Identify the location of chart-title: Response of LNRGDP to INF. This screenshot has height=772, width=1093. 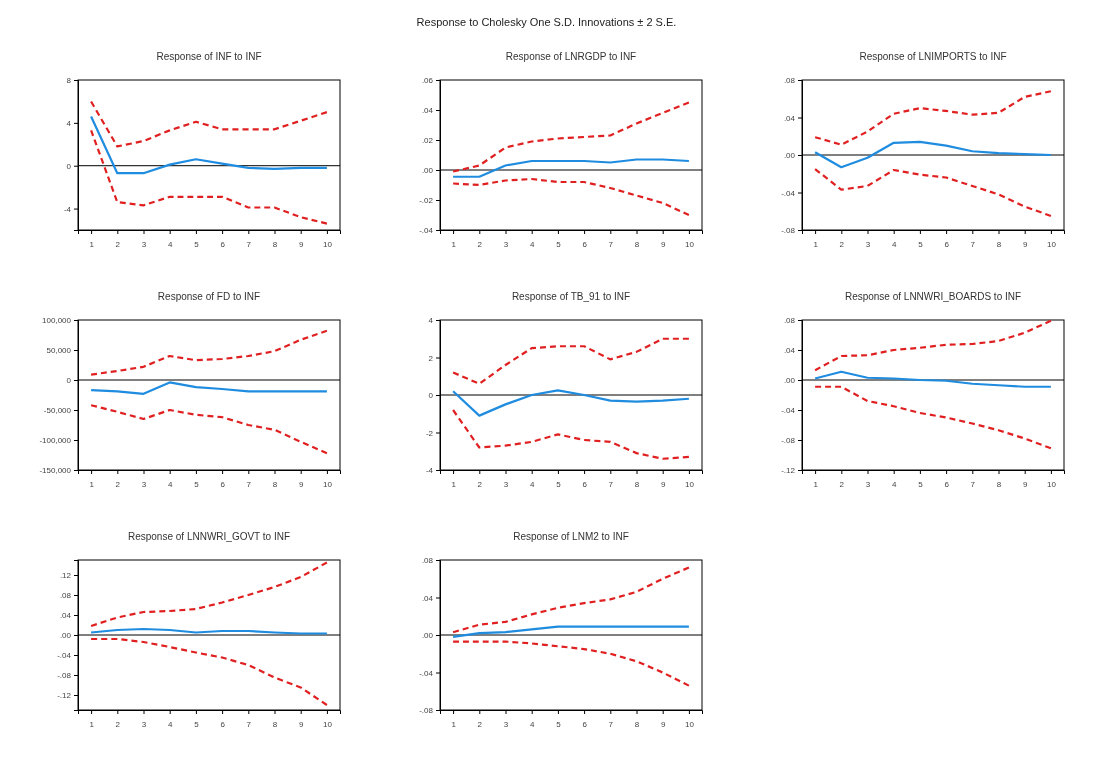
(571, 56).